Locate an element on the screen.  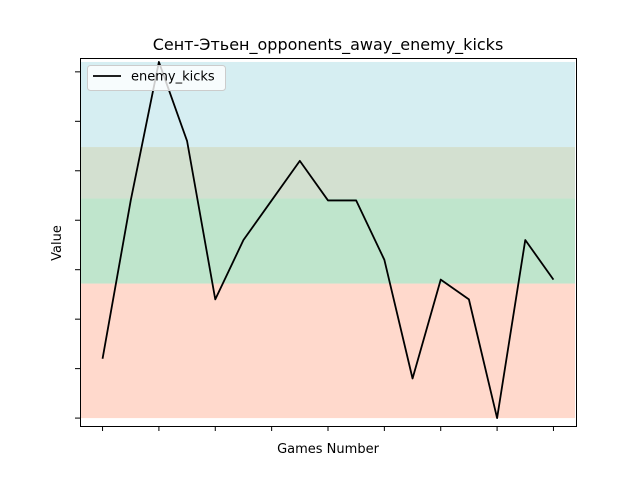
x-axis-ticks is located at coordinates (328, 428).